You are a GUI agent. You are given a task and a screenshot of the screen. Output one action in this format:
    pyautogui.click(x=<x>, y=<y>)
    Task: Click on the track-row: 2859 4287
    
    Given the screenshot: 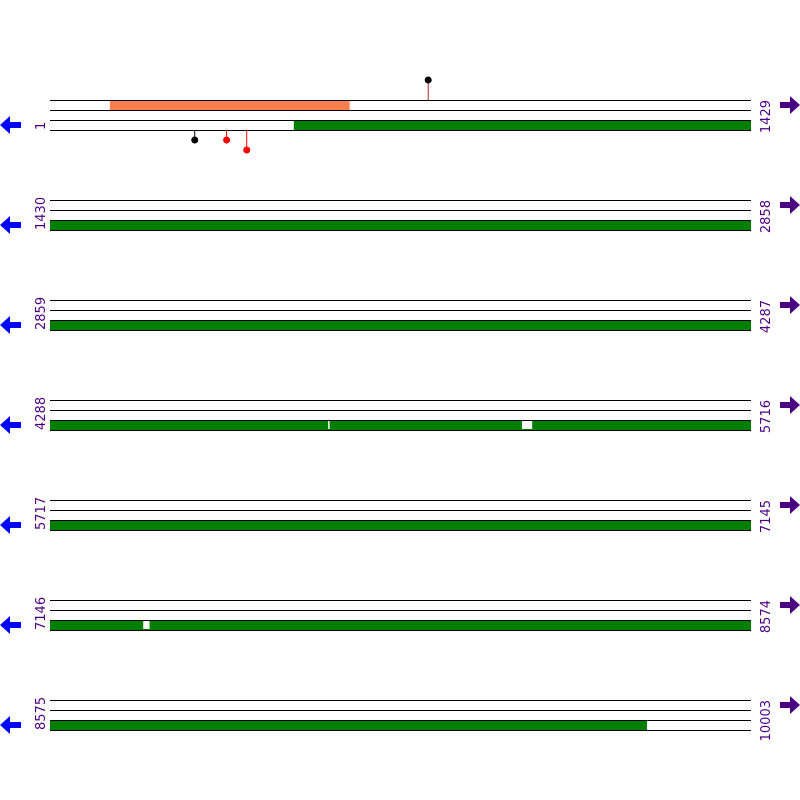 What is the action you would take?
    pyautogui.click(x=400, y=315)
    